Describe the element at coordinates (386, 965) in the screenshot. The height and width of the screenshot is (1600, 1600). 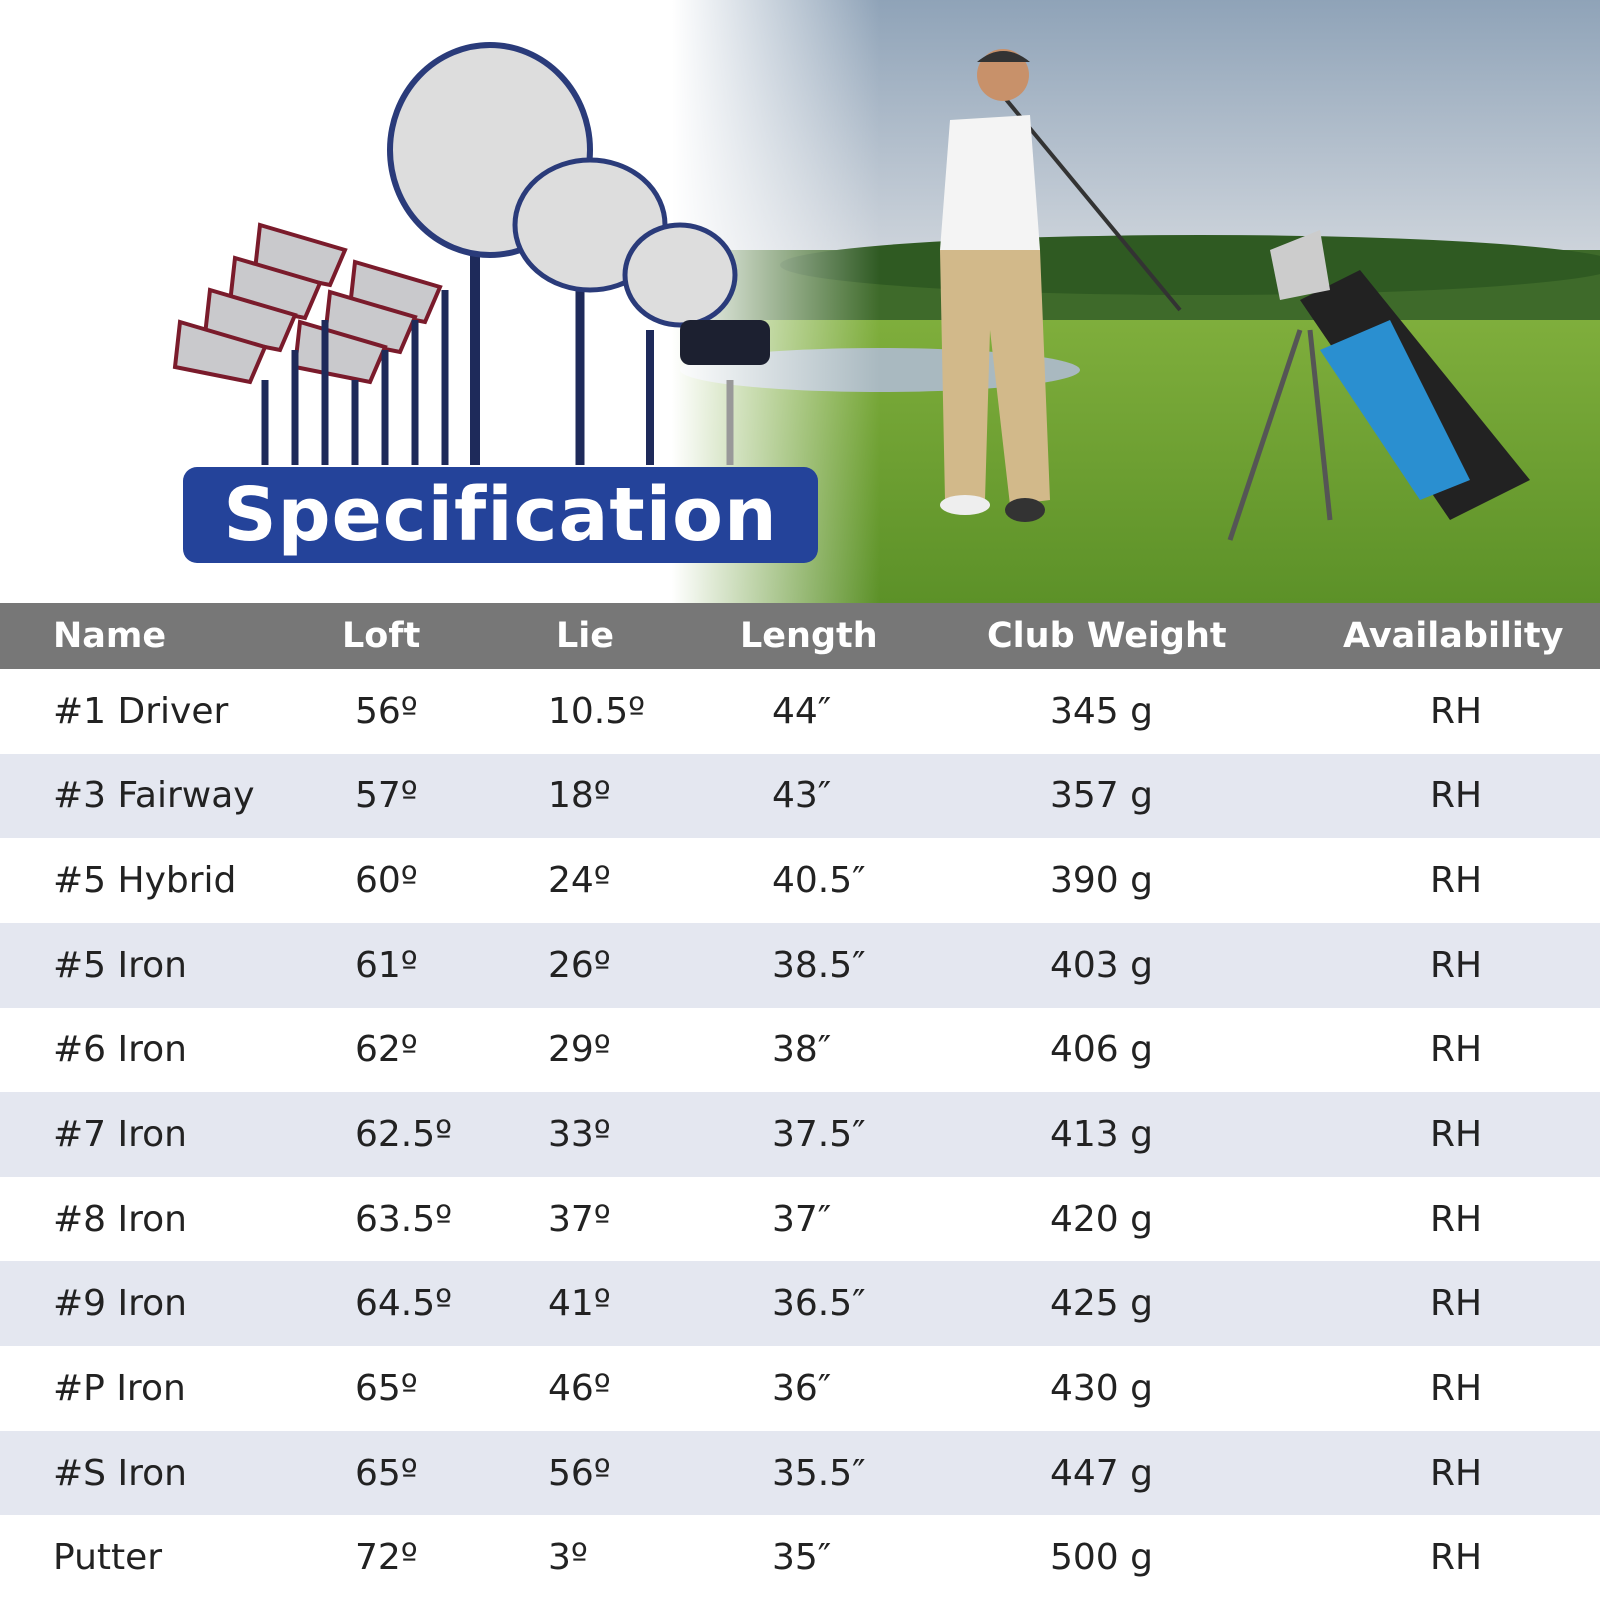
I see `table-cell: 61º` at that location.